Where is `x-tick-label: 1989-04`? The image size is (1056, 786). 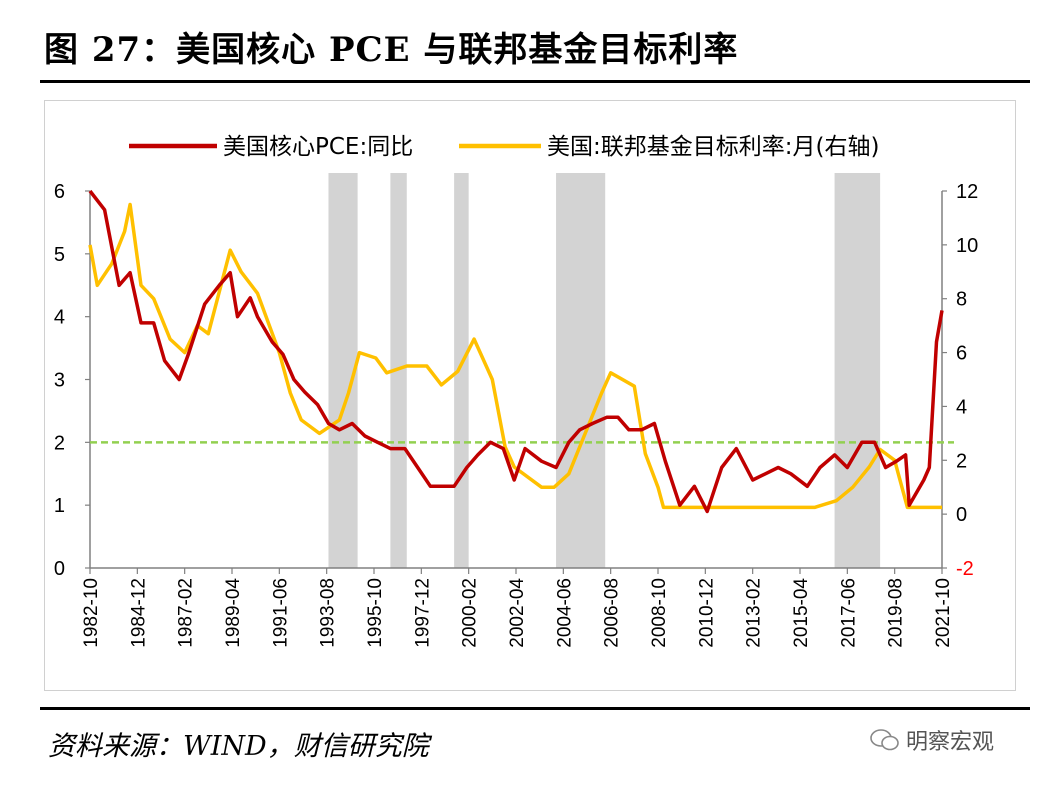 x-tick-label: 1989-04 is located at coordinates (233, 613).